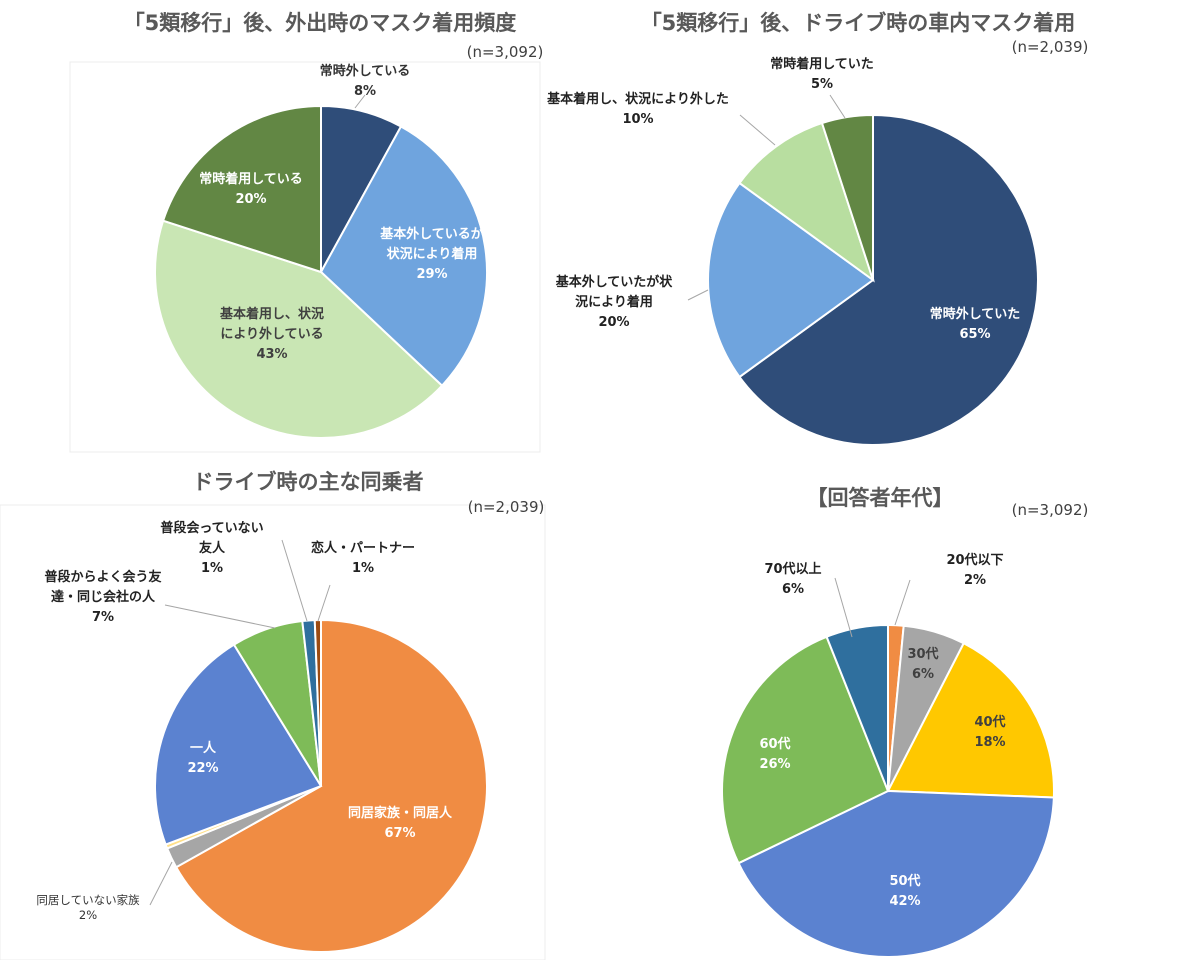 The width and height of the screenshot is (1183, 960). Describe the element at coordinates (989, 732) in the screenshot. I see `slice-label: 40代 18%` at that location.